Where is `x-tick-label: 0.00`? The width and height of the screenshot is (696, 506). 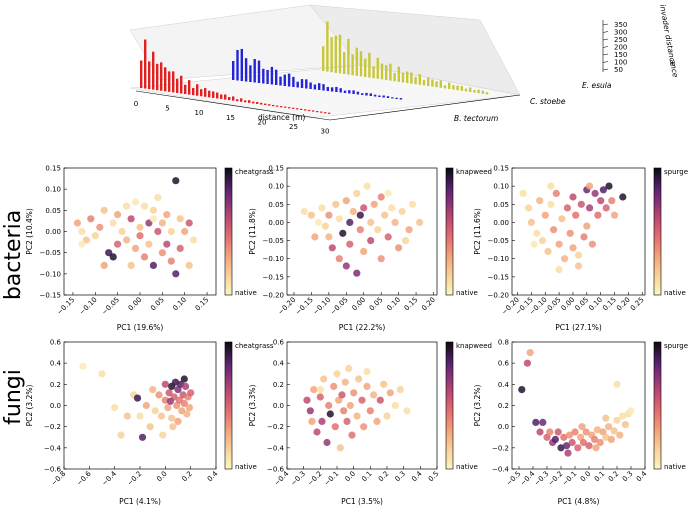 x-tick-label: 0.00 is located at coordinates (358, 304).